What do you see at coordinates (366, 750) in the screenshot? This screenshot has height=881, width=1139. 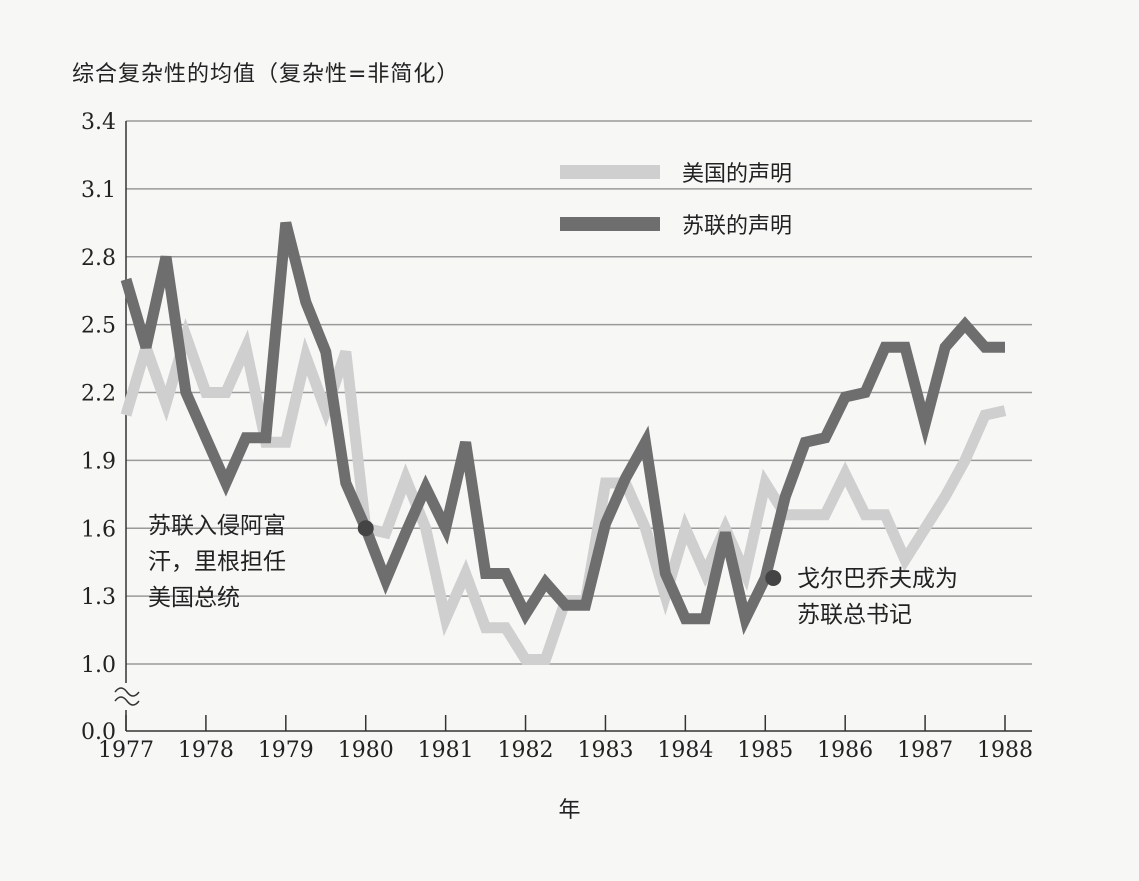 I see `x-tick-label: 1980` at bounding box center [366, 750].